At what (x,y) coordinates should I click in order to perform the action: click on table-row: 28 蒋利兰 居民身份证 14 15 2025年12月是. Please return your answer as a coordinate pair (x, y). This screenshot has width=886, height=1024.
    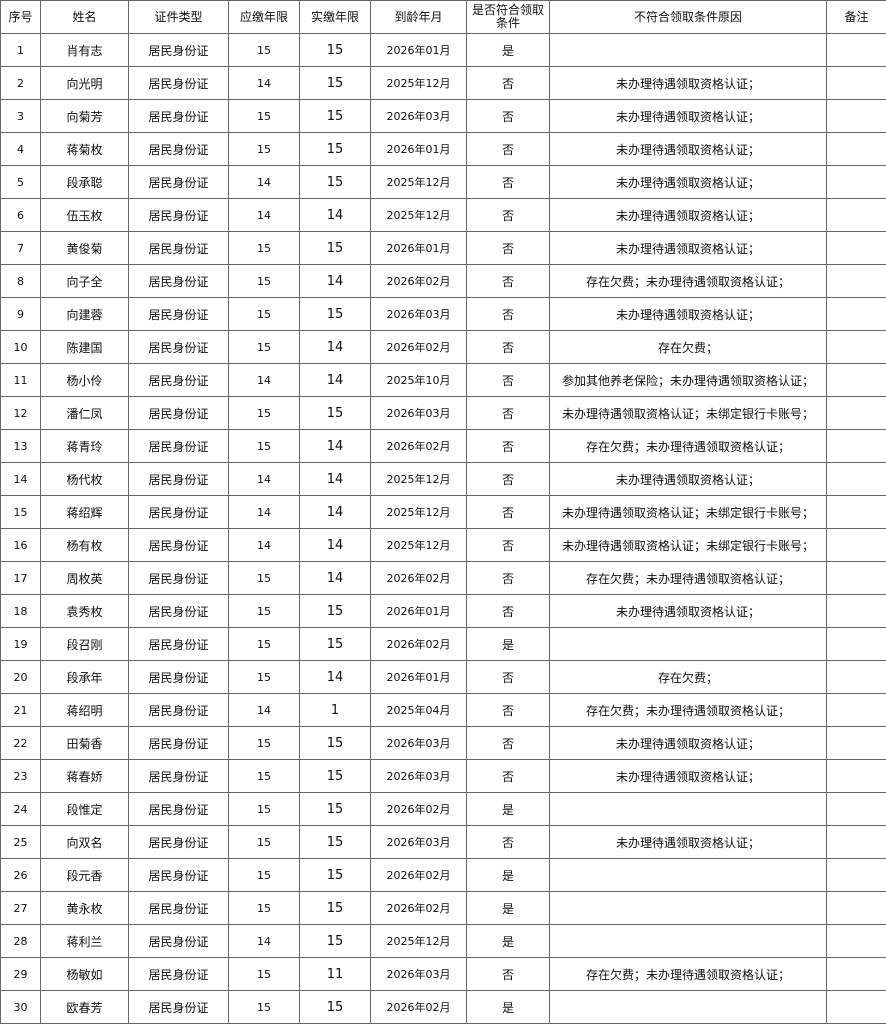
    Looking at the image, I should click on (443, 941).